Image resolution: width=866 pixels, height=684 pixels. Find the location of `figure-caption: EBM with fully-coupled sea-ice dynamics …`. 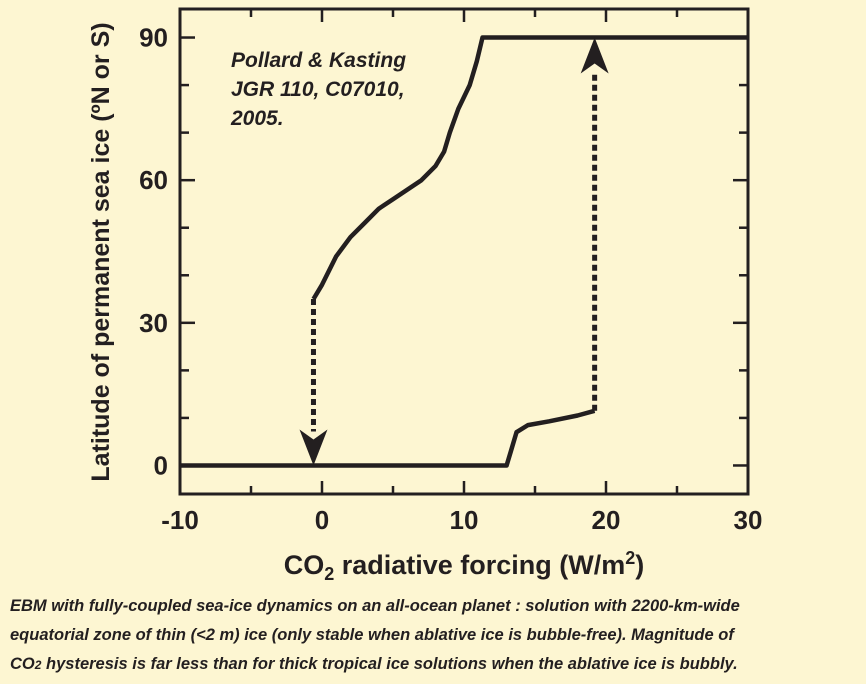

figure-caption: EBM with fully-coupled sea-ice dynamics … is located at coordinates (435, 636).